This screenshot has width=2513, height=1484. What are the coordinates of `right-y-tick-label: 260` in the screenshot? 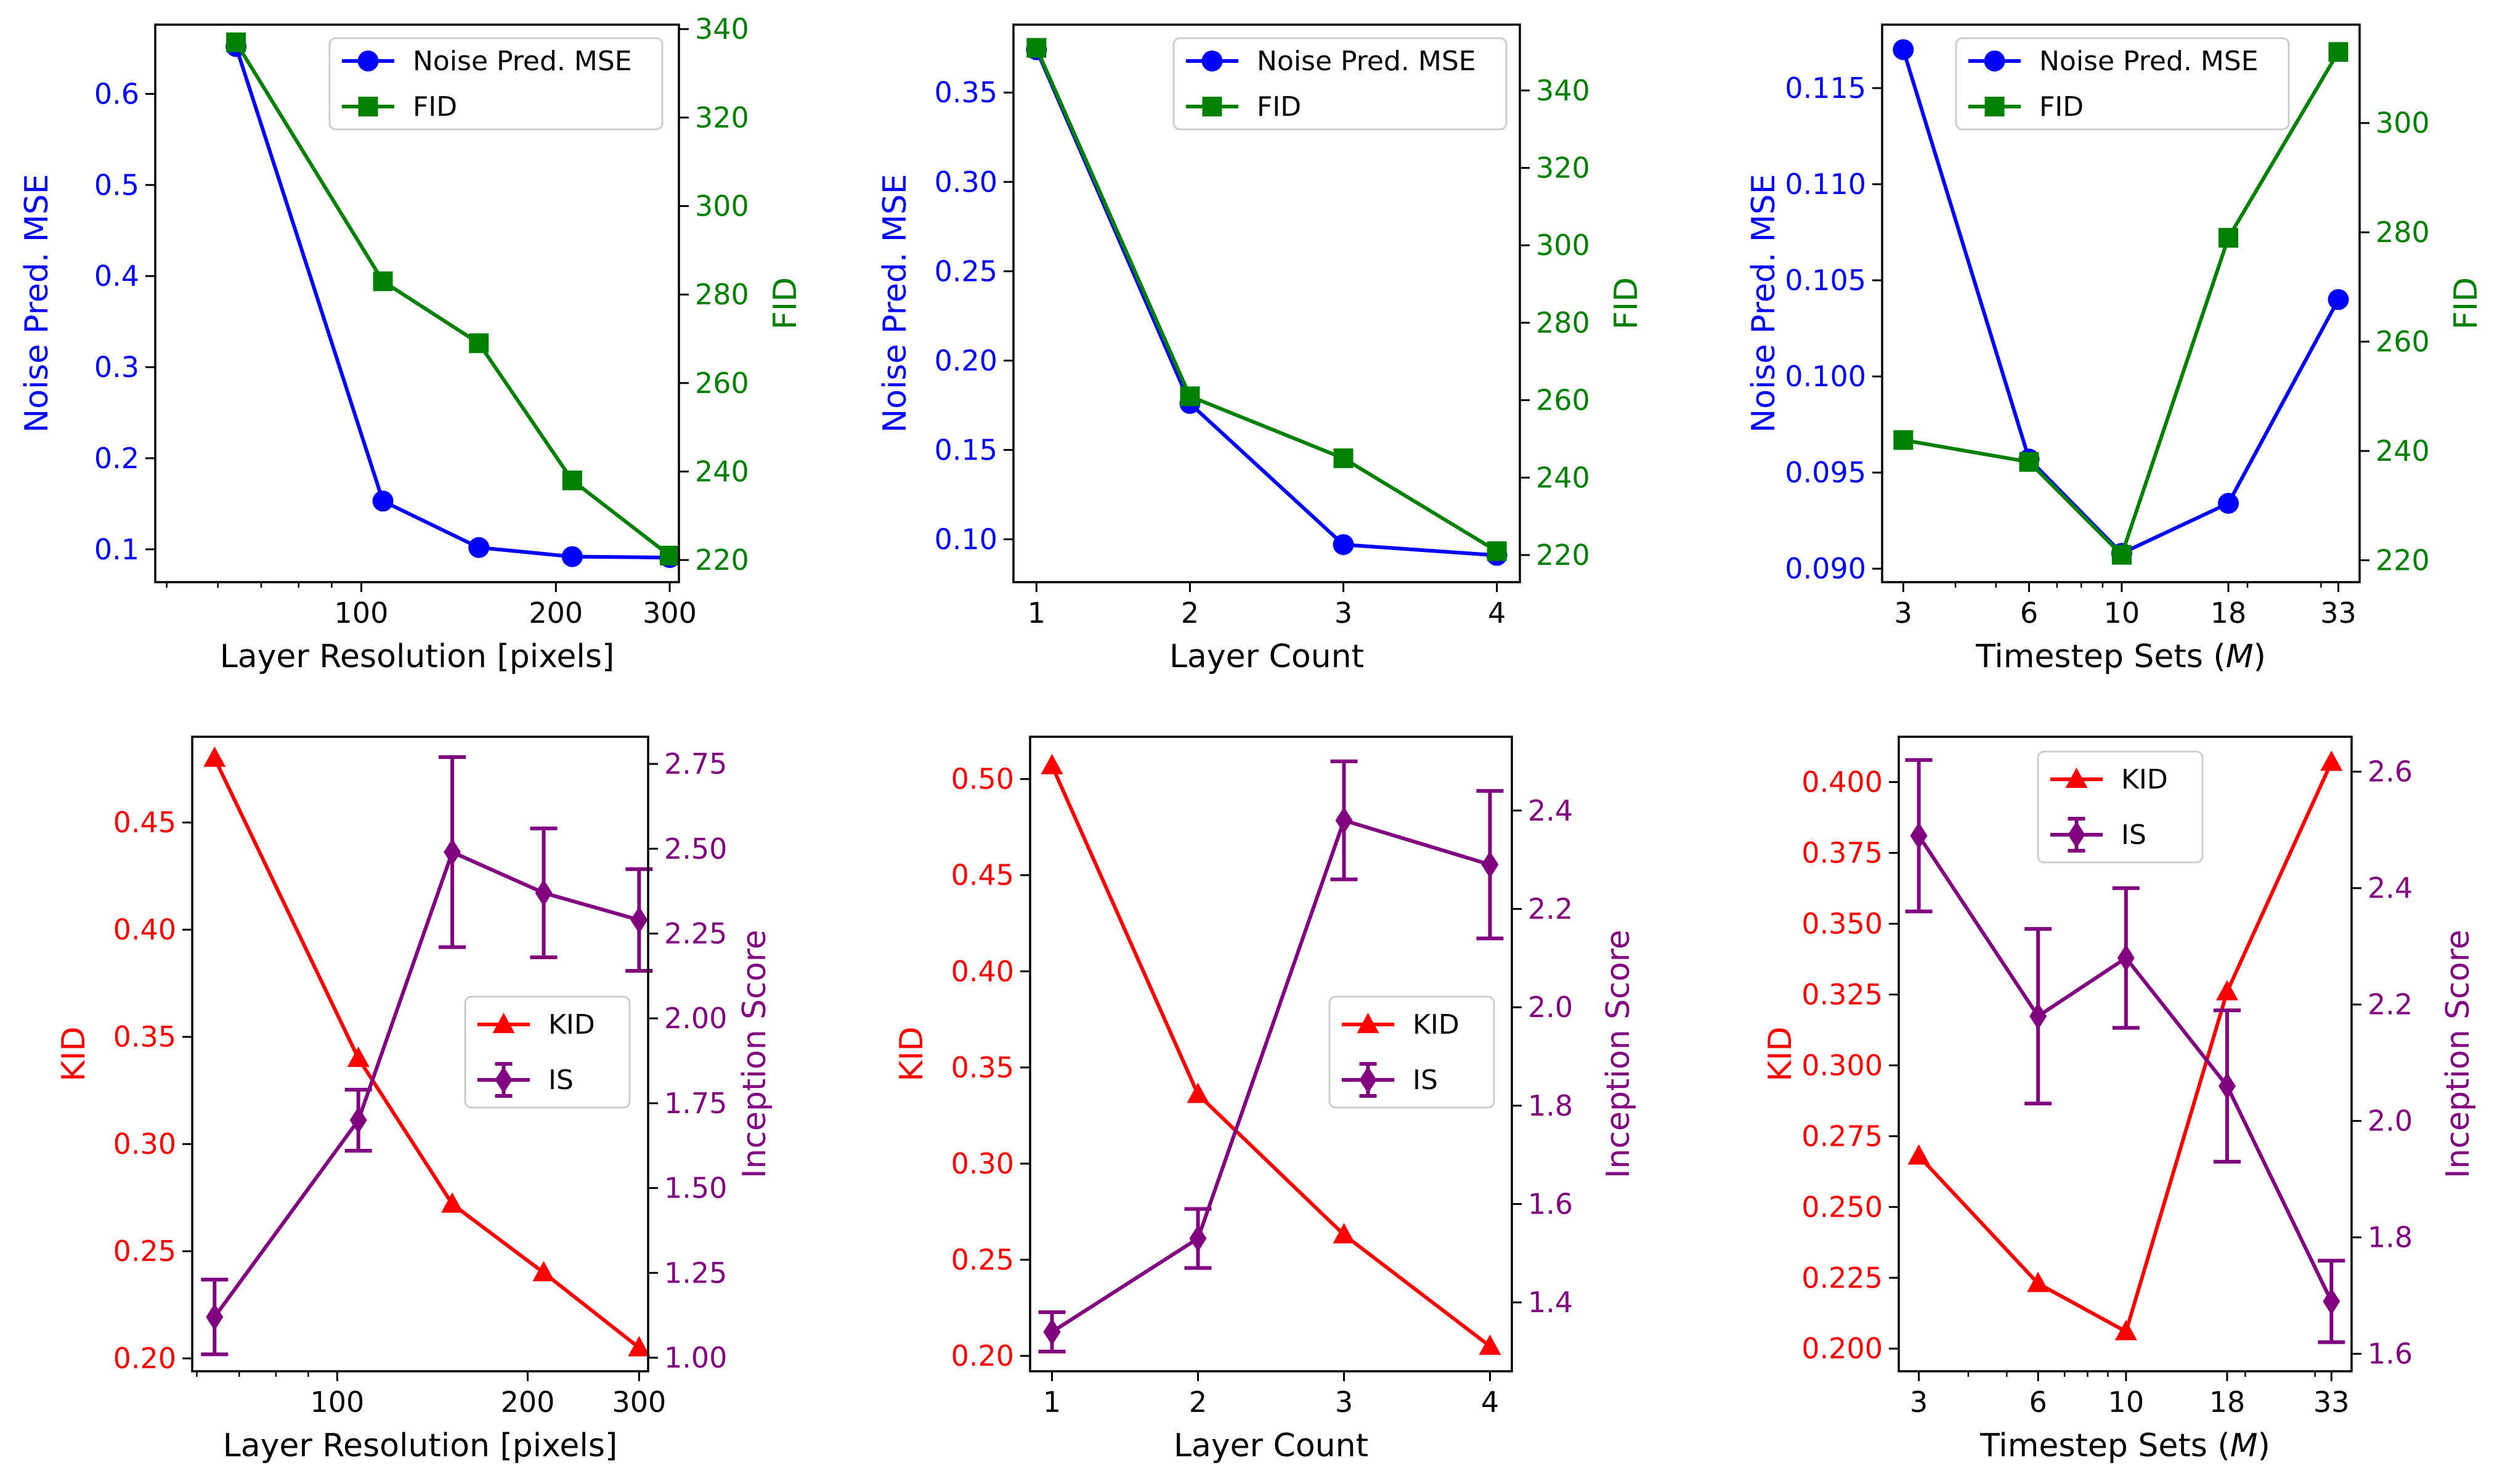 It's located at (1563, 400).